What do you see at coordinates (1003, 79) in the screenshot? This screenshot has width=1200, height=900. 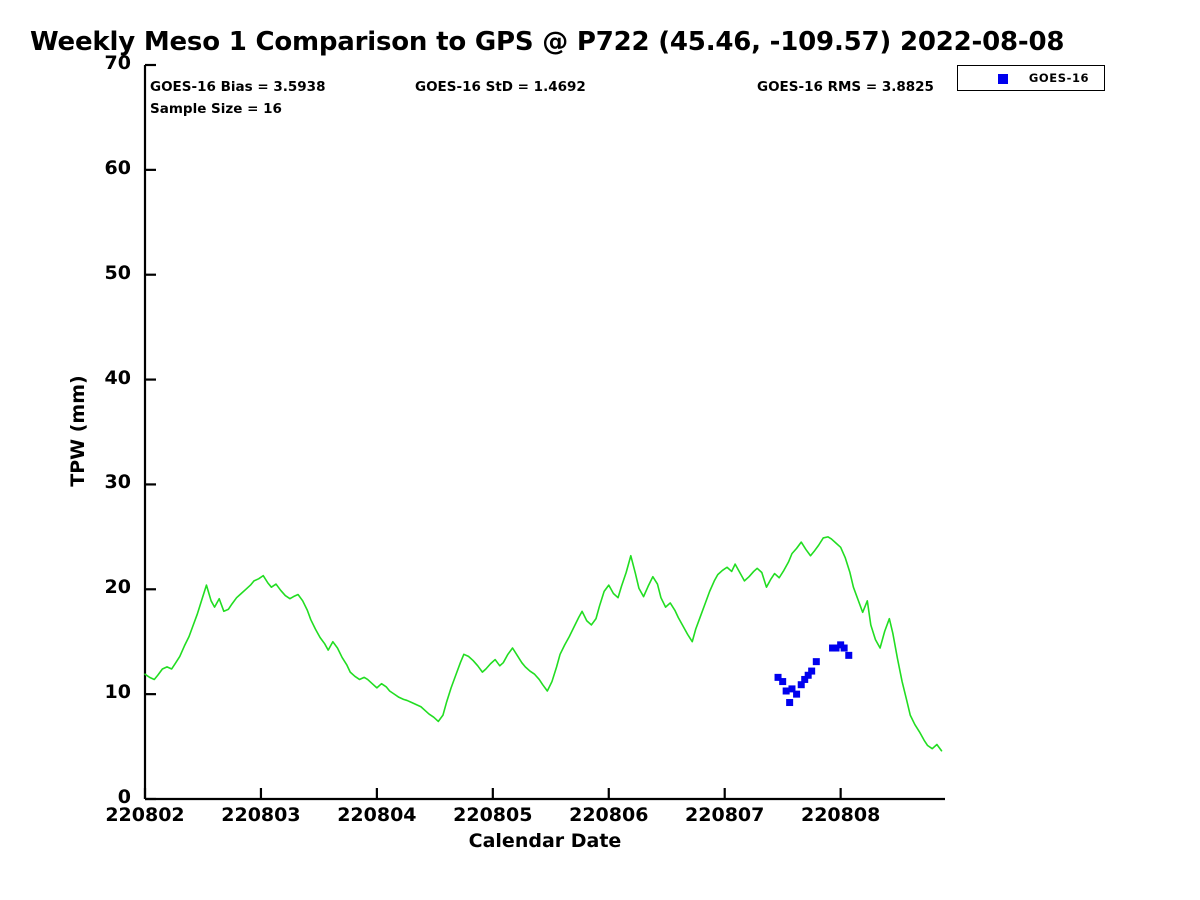 I see `legend-marker-icon` at bounding box center [1003, 79].